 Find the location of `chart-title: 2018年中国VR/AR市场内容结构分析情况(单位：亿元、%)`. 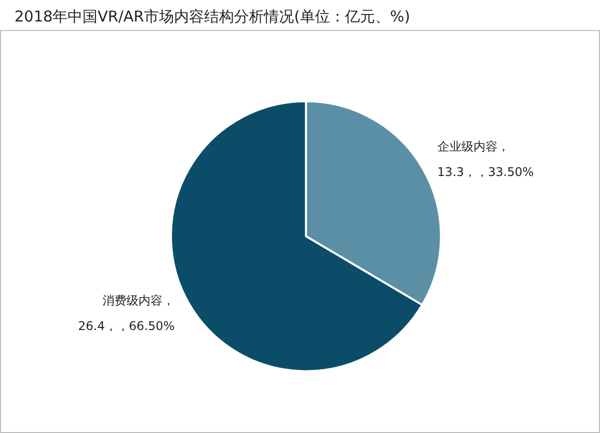

chart-title: 2018年中国VR/AR市场内容结构分析情况(单位：亿元、%) is located at coordinates (212, 17).